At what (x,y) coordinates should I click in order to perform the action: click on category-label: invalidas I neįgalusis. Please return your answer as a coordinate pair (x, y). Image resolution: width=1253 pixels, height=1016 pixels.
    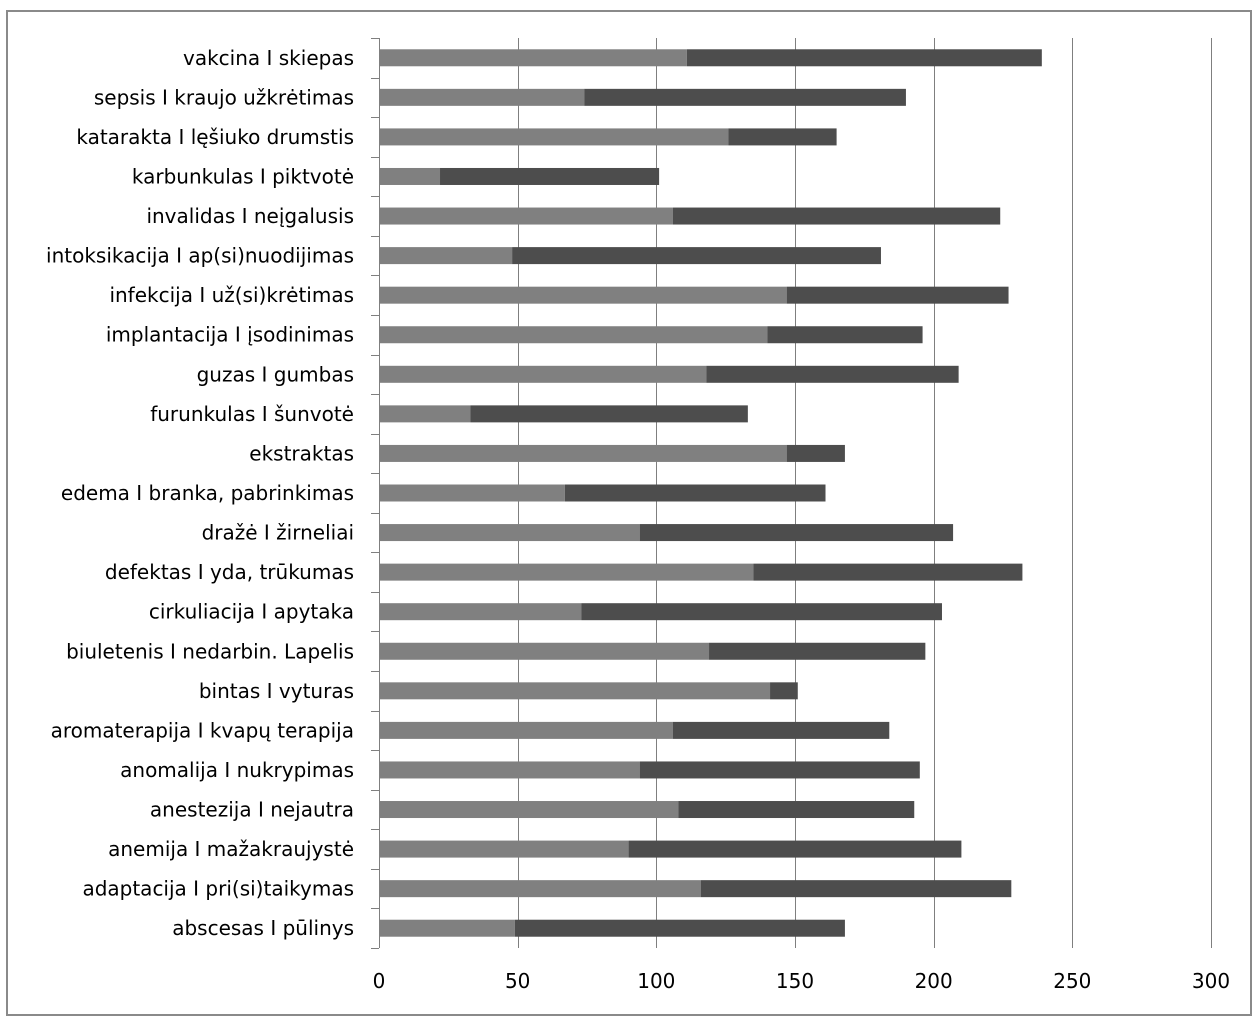
    Looking at the image, I should click on (250, 216).